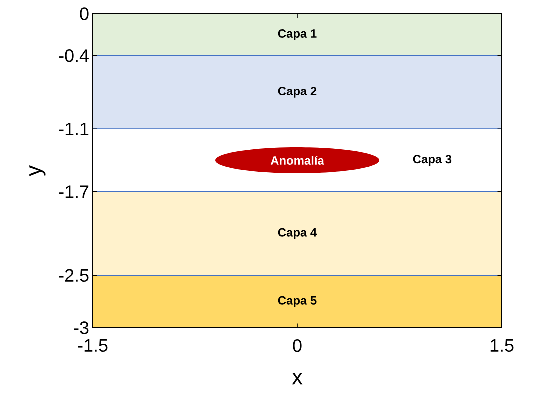 The height and width of the screenshot is (412, 533). Describe the element at coordinates (84, 14) in the screenshot. I see `y-tick-label: 0` at that location.